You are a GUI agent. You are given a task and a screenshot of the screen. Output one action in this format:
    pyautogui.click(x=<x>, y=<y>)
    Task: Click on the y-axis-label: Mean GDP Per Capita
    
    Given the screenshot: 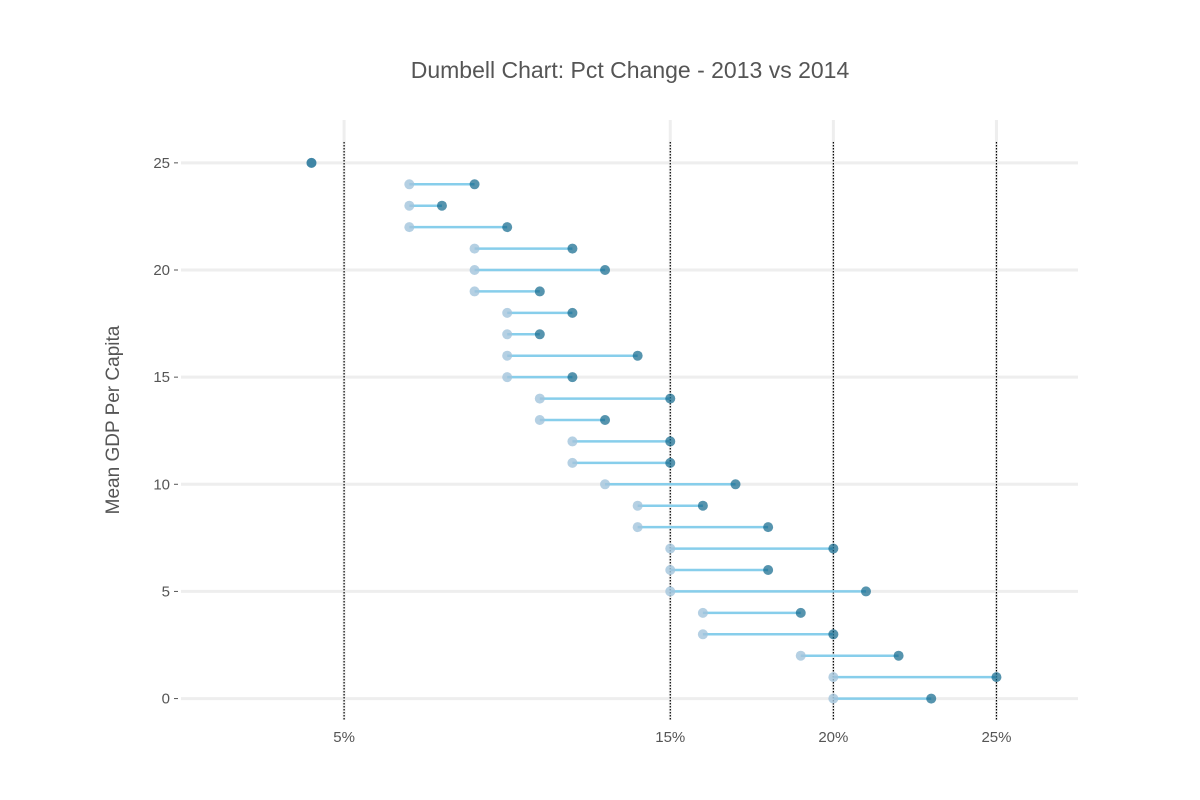 What is the action you would take?
    pyautogui.click(x=113, y=419)
    